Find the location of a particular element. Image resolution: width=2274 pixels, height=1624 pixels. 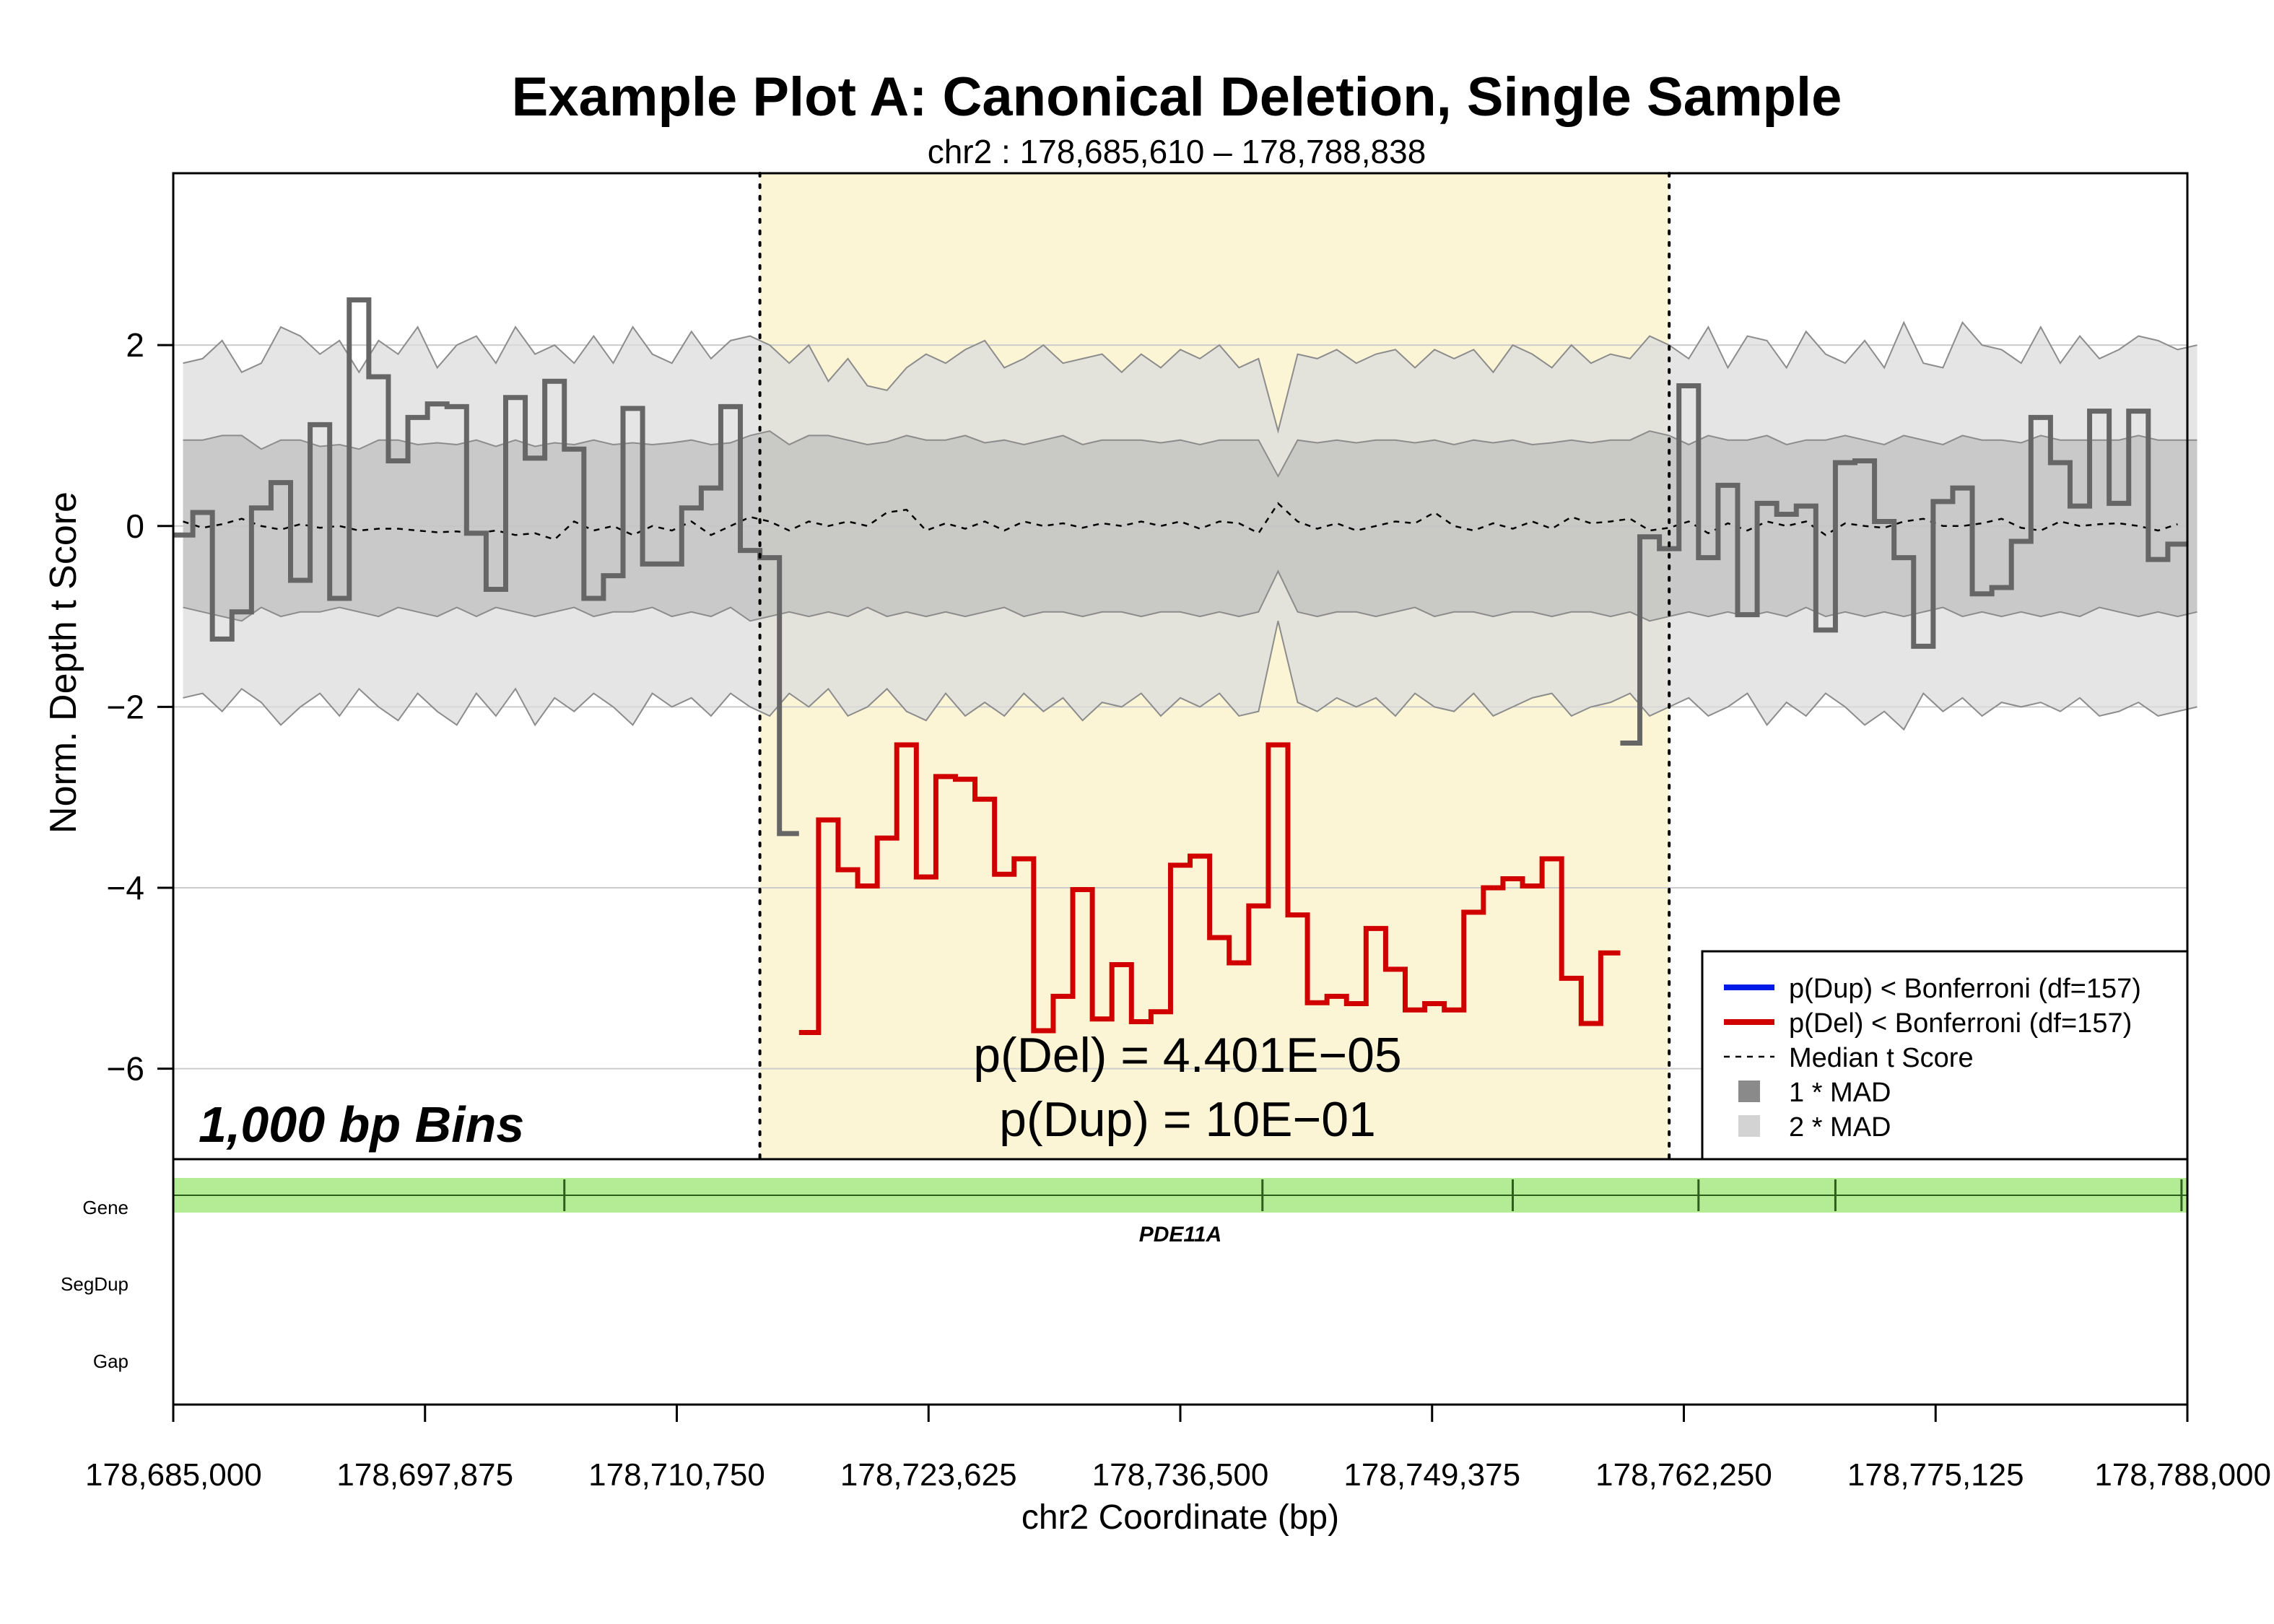

x-tick-label: 178,710,750 is located at coordinates (677, 1475).